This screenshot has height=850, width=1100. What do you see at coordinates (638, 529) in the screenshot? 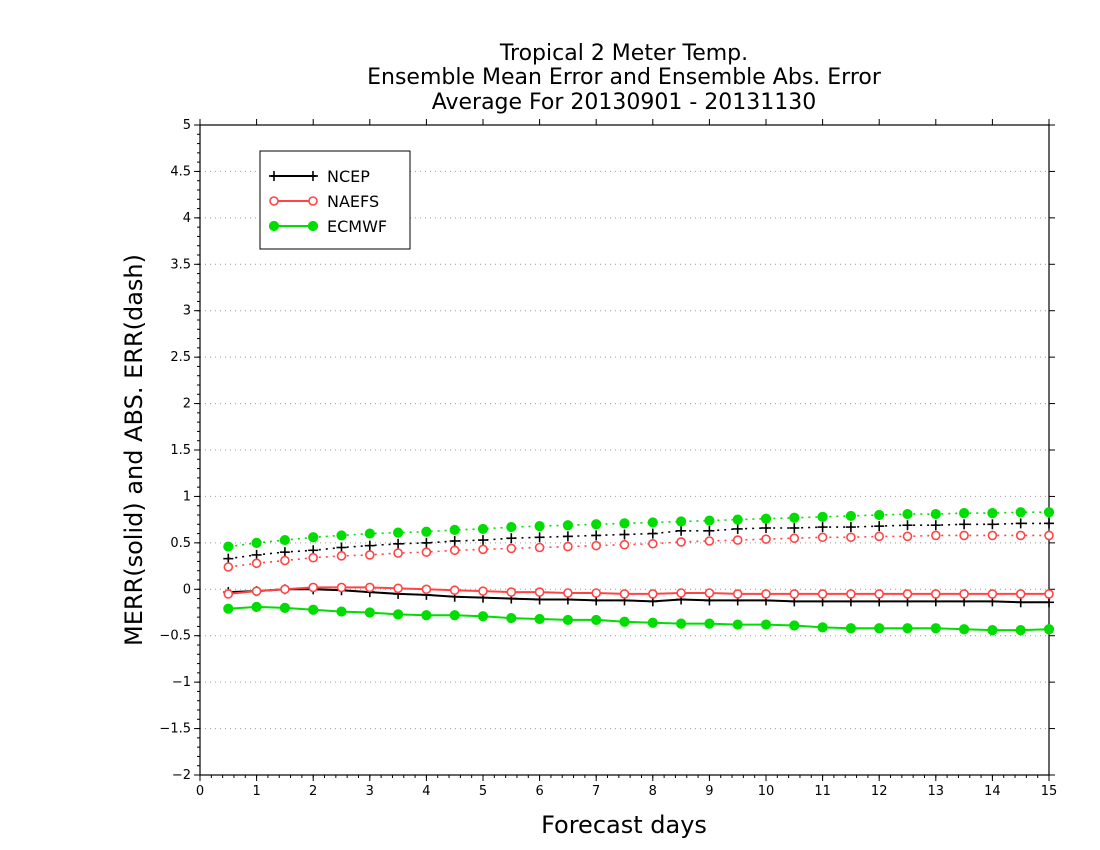
I see `ecmwf-abs-err-line` at bounding box center [638, 529].